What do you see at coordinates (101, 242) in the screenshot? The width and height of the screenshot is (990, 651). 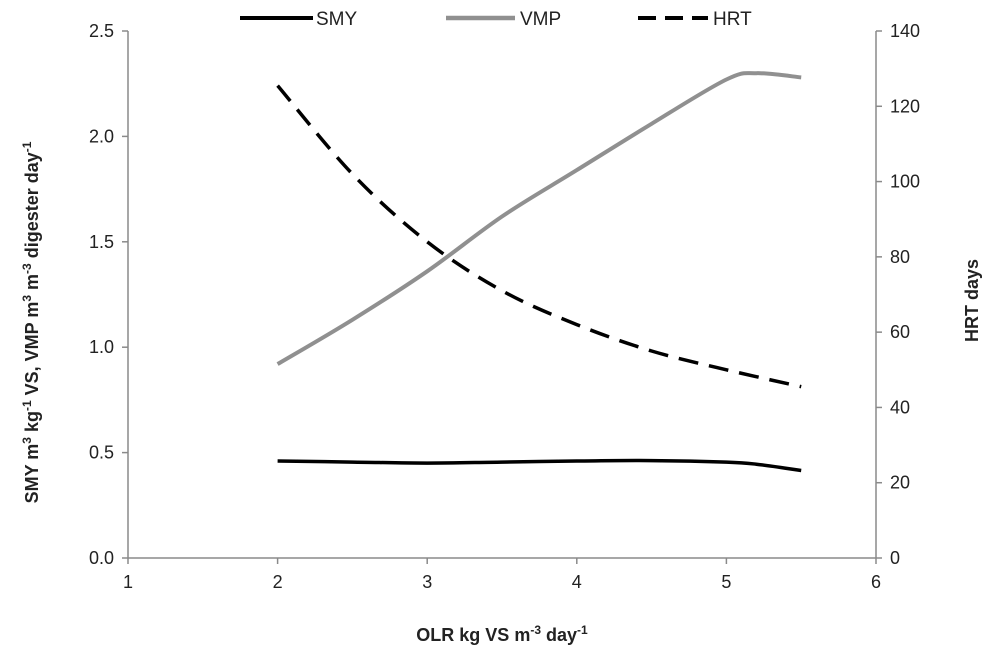 I see `y-left-tick-label: 1.5` at bounding box center [101, 242].